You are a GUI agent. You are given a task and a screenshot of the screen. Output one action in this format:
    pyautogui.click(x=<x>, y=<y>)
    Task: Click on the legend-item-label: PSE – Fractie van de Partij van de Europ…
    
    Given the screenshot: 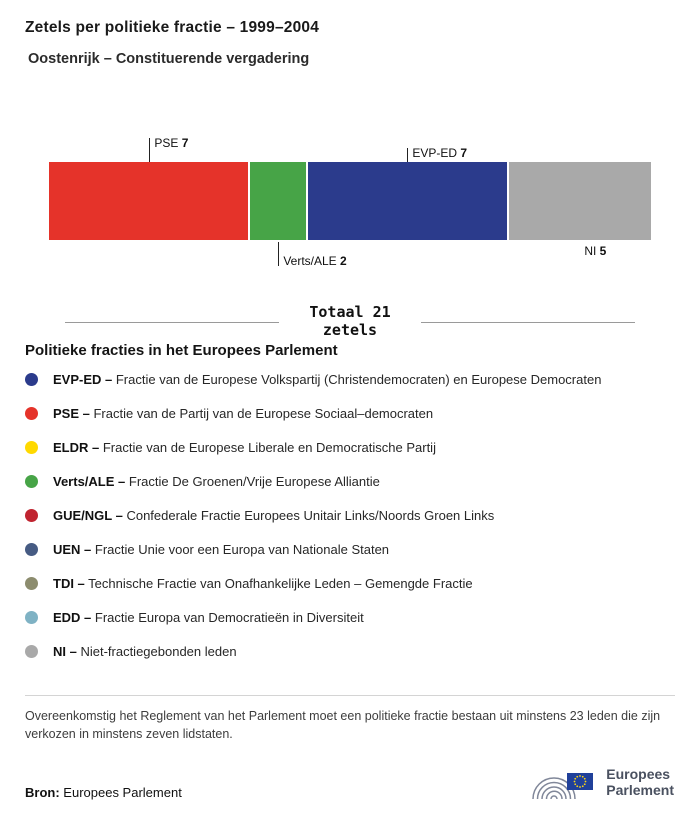 What is the action you would take?
    pyautogui.click(x=243, y=413)
    